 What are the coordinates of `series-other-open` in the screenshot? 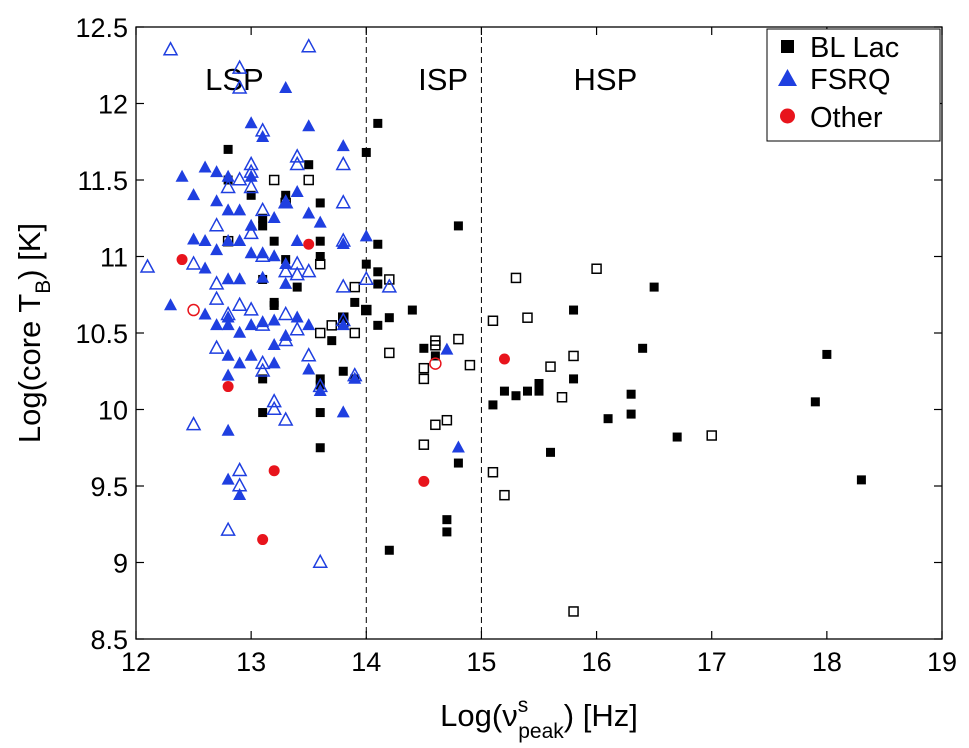 It's located at (314, 336).